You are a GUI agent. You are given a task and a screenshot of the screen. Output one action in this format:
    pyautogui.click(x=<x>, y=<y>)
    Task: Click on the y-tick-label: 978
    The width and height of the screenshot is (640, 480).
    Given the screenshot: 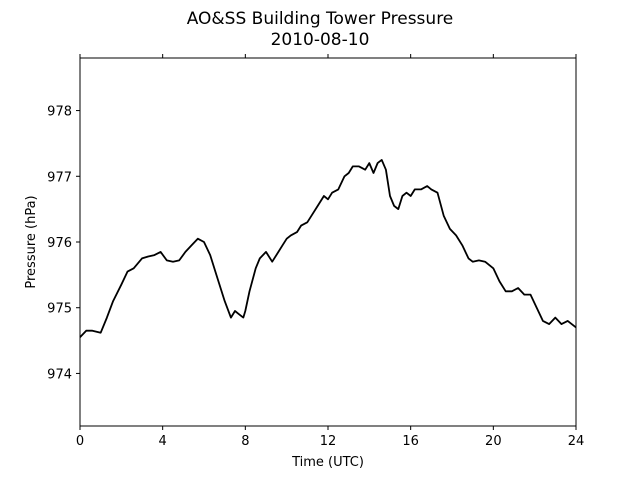 What is the action you would take?
    pyautogui.click(x=59, y=112)
    